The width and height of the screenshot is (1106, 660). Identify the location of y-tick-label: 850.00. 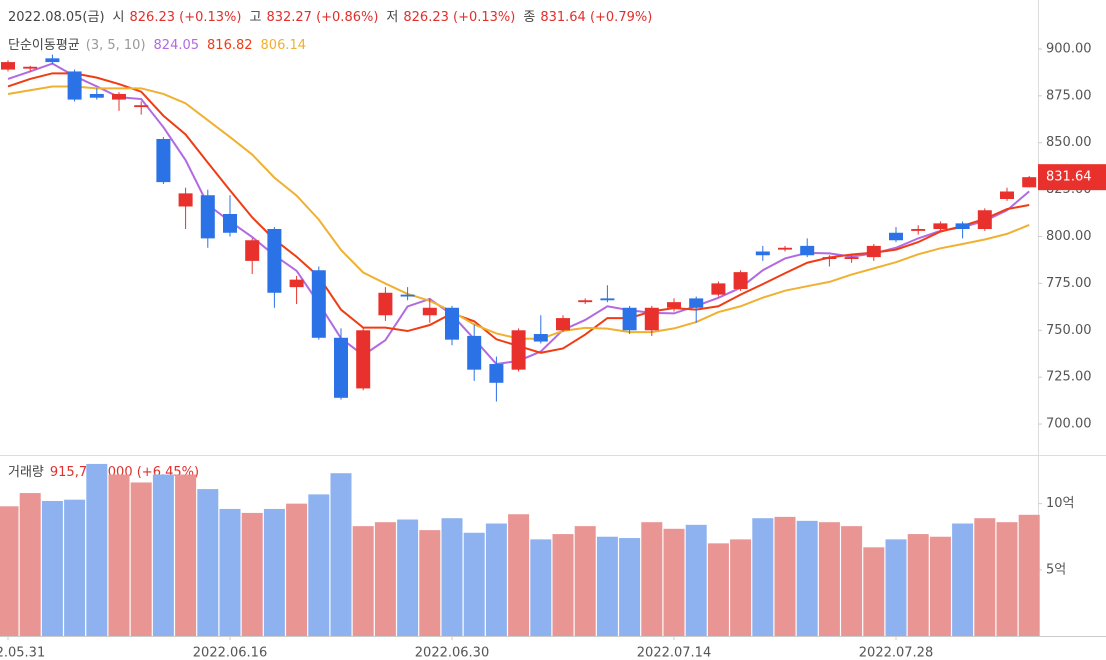
(1069, 142).